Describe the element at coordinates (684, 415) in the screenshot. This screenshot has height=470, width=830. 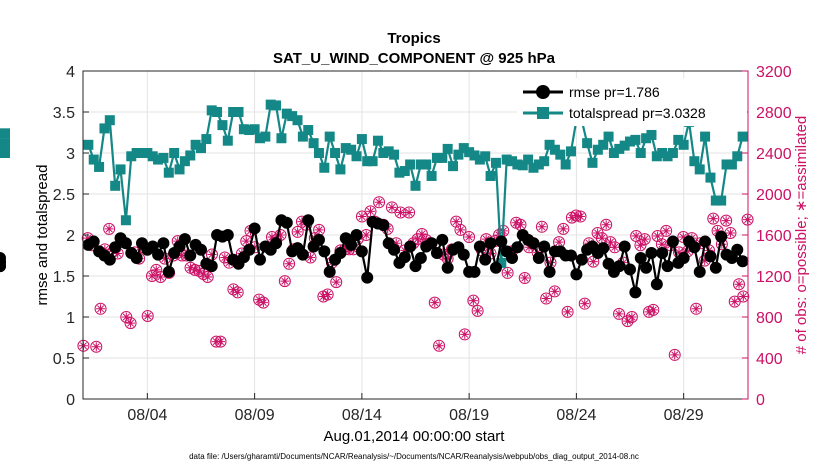
I see `tick-label-x: 08/29` at that location.